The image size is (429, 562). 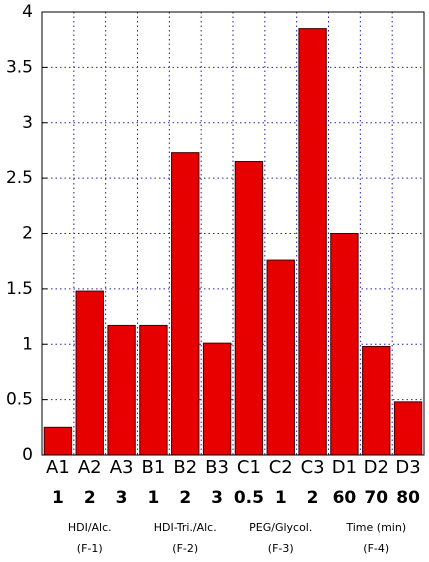 What do you see at coordinates (249, 467) in the screenshot?
I see `x-tick-label: C1` at bounding box center [249, 467].